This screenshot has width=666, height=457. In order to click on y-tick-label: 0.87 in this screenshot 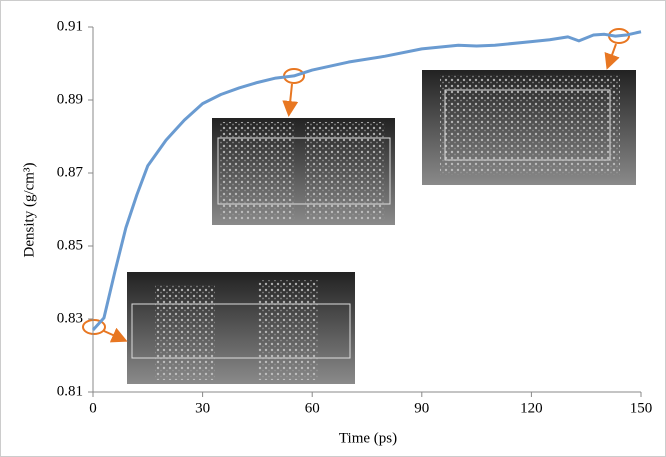, I will do `click(70, 172)`.